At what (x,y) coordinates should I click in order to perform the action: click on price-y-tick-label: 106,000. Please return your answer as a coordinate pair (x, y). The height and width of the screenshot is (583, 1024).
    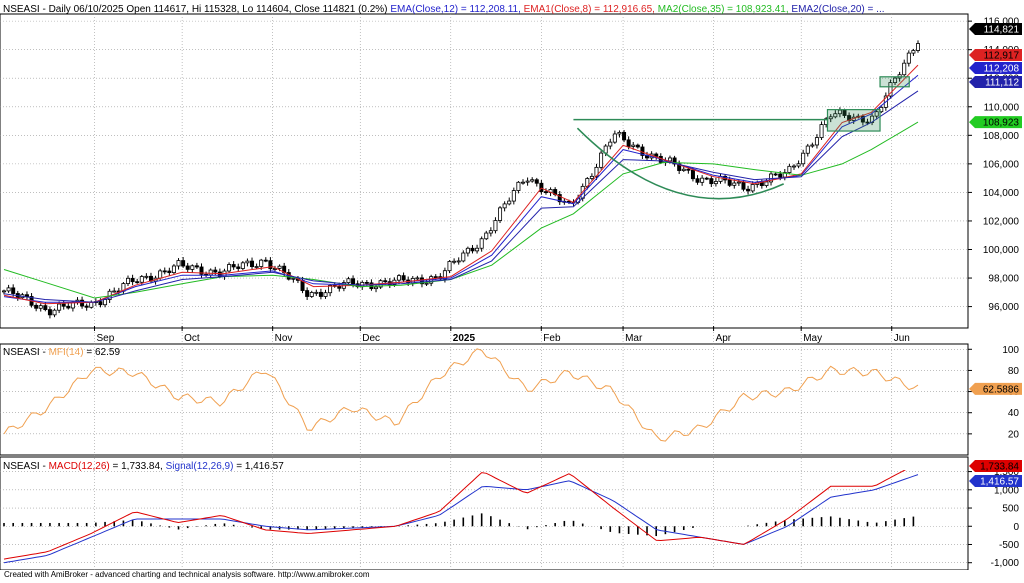
    Looking at the image, I should click on (1001, 164).